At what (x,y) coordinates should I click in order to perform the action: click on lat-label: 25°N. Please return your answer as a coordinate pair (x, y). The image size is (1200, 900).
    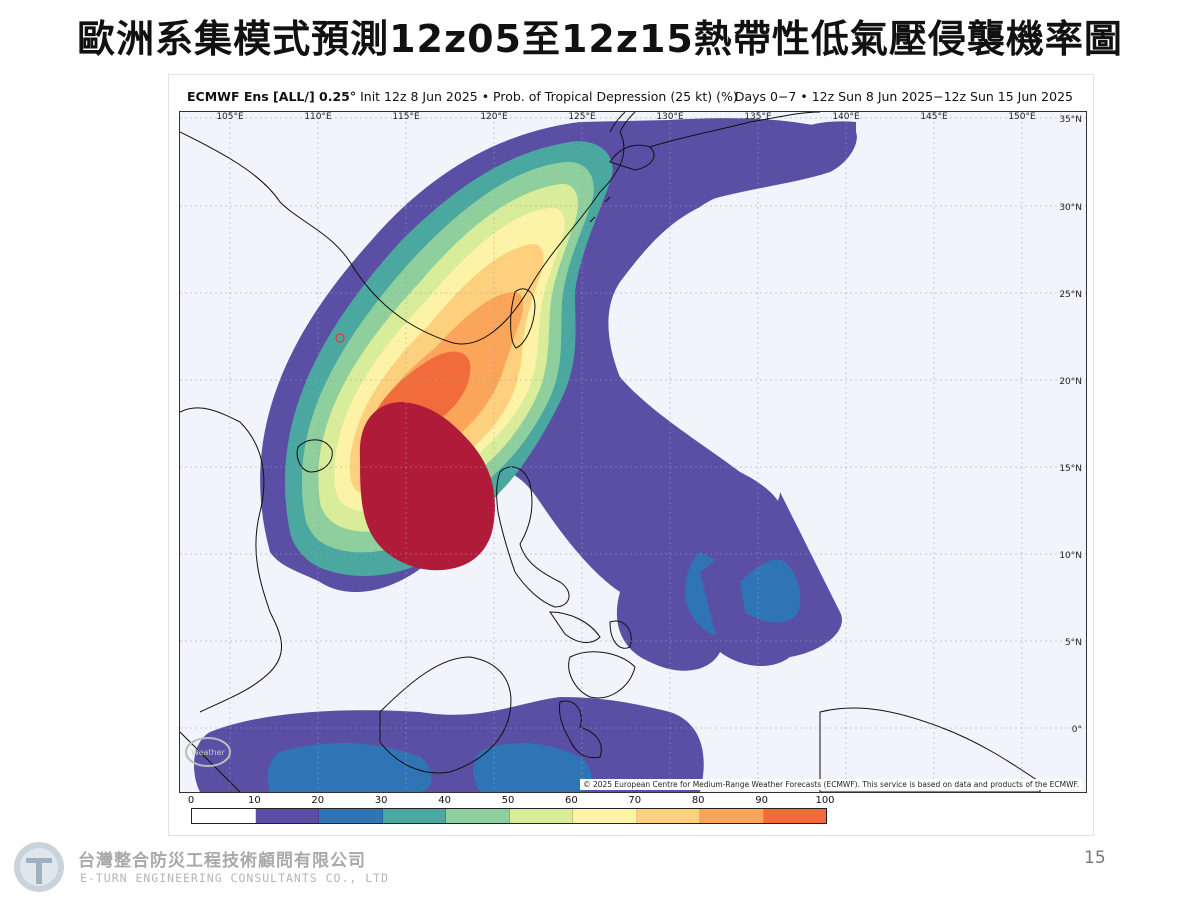
    Looking at the image, I should click on (1070, 295).